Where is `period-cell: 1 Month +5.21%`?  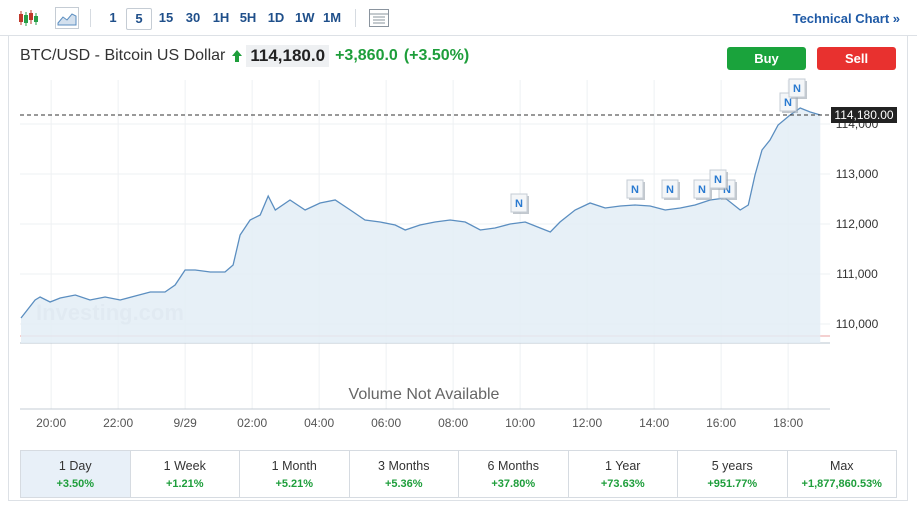 period-cell: 1 Month +5.21% is located at coordinates (294, 474).